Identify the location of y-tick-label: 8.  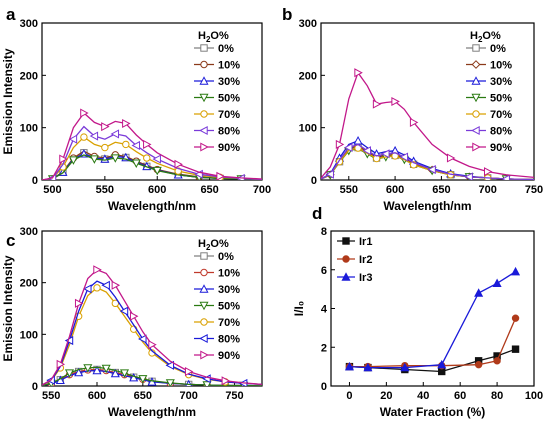
(324, 232).